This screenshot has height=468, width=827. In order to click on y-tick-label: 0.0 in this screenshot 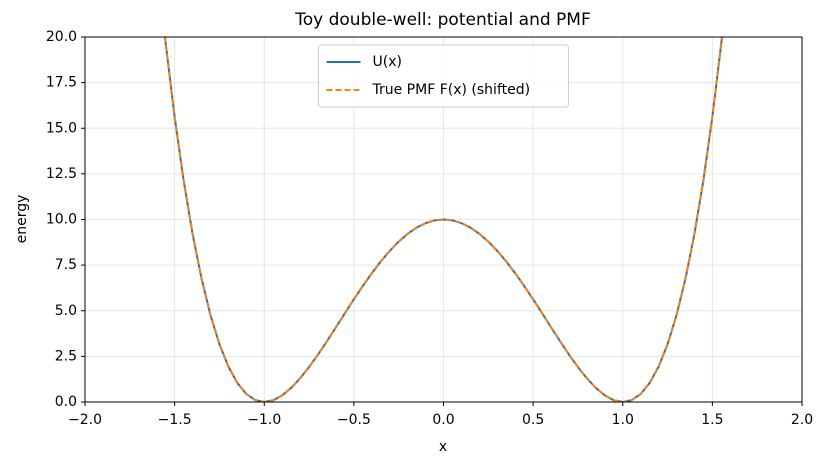, I will do `click(66, 402)`.